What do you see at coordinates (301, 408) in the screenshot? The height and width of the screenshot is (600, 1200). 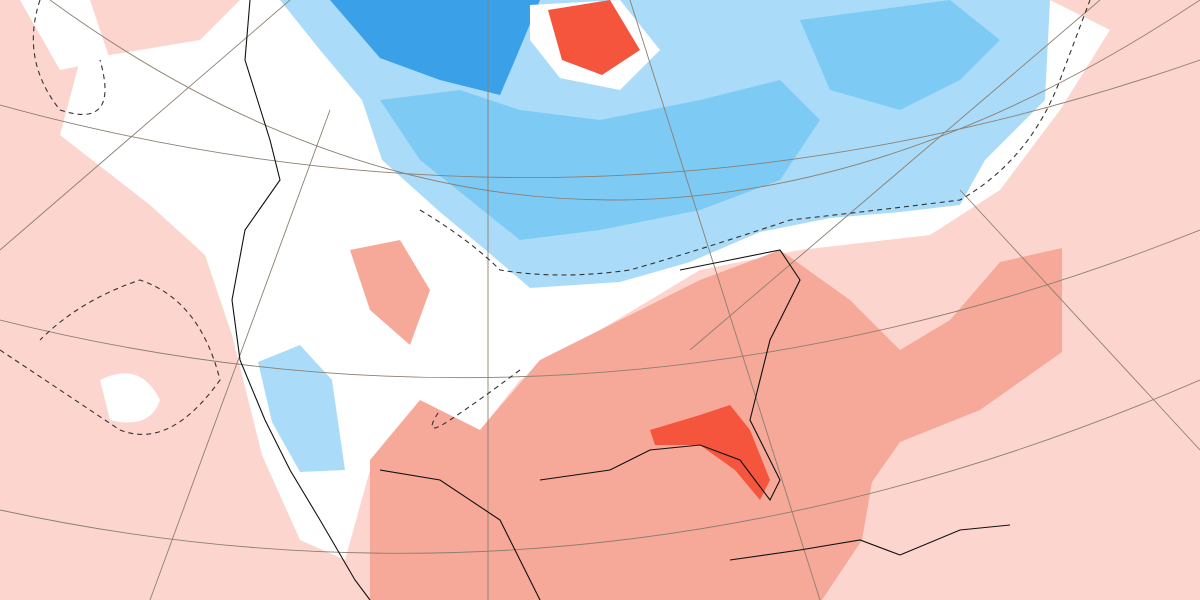 I see `cool-region` at bounding box center [301, 408].